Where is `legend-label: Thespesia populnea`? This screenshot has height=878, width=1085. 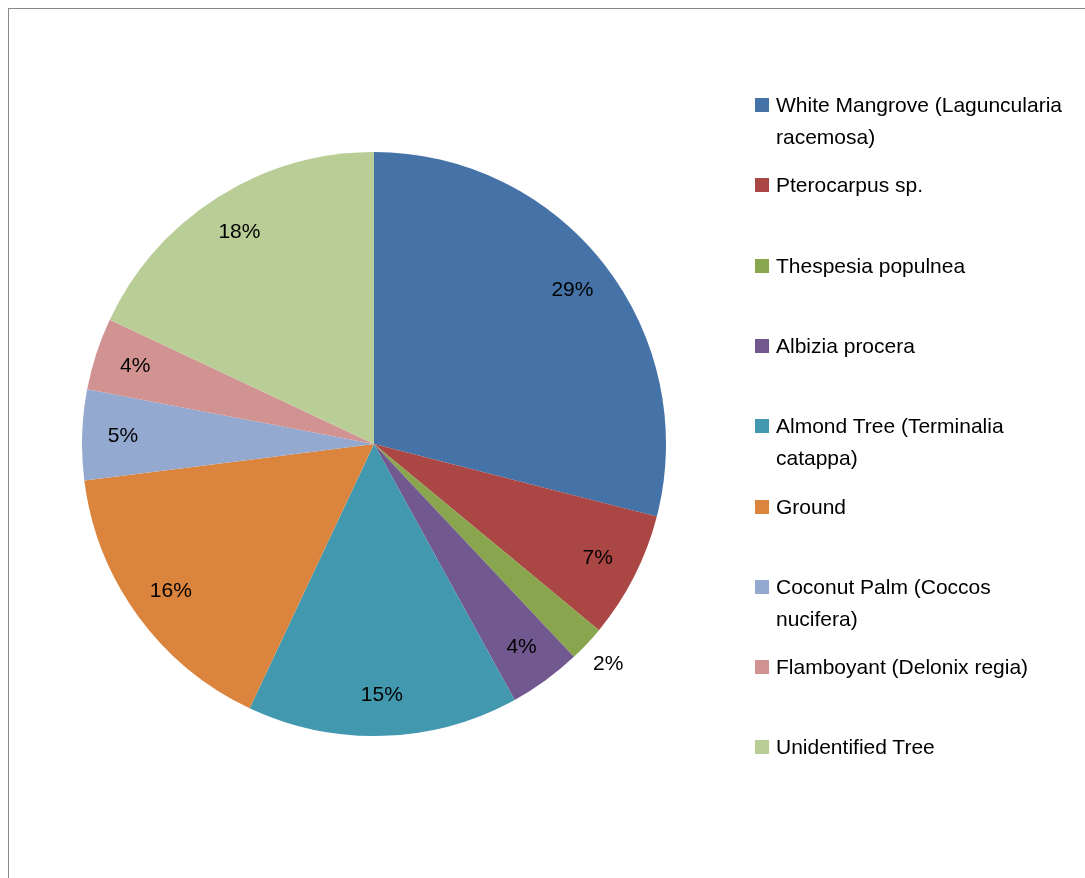
legend-label: Thespesia populnea is located at coordinates (871, 265).